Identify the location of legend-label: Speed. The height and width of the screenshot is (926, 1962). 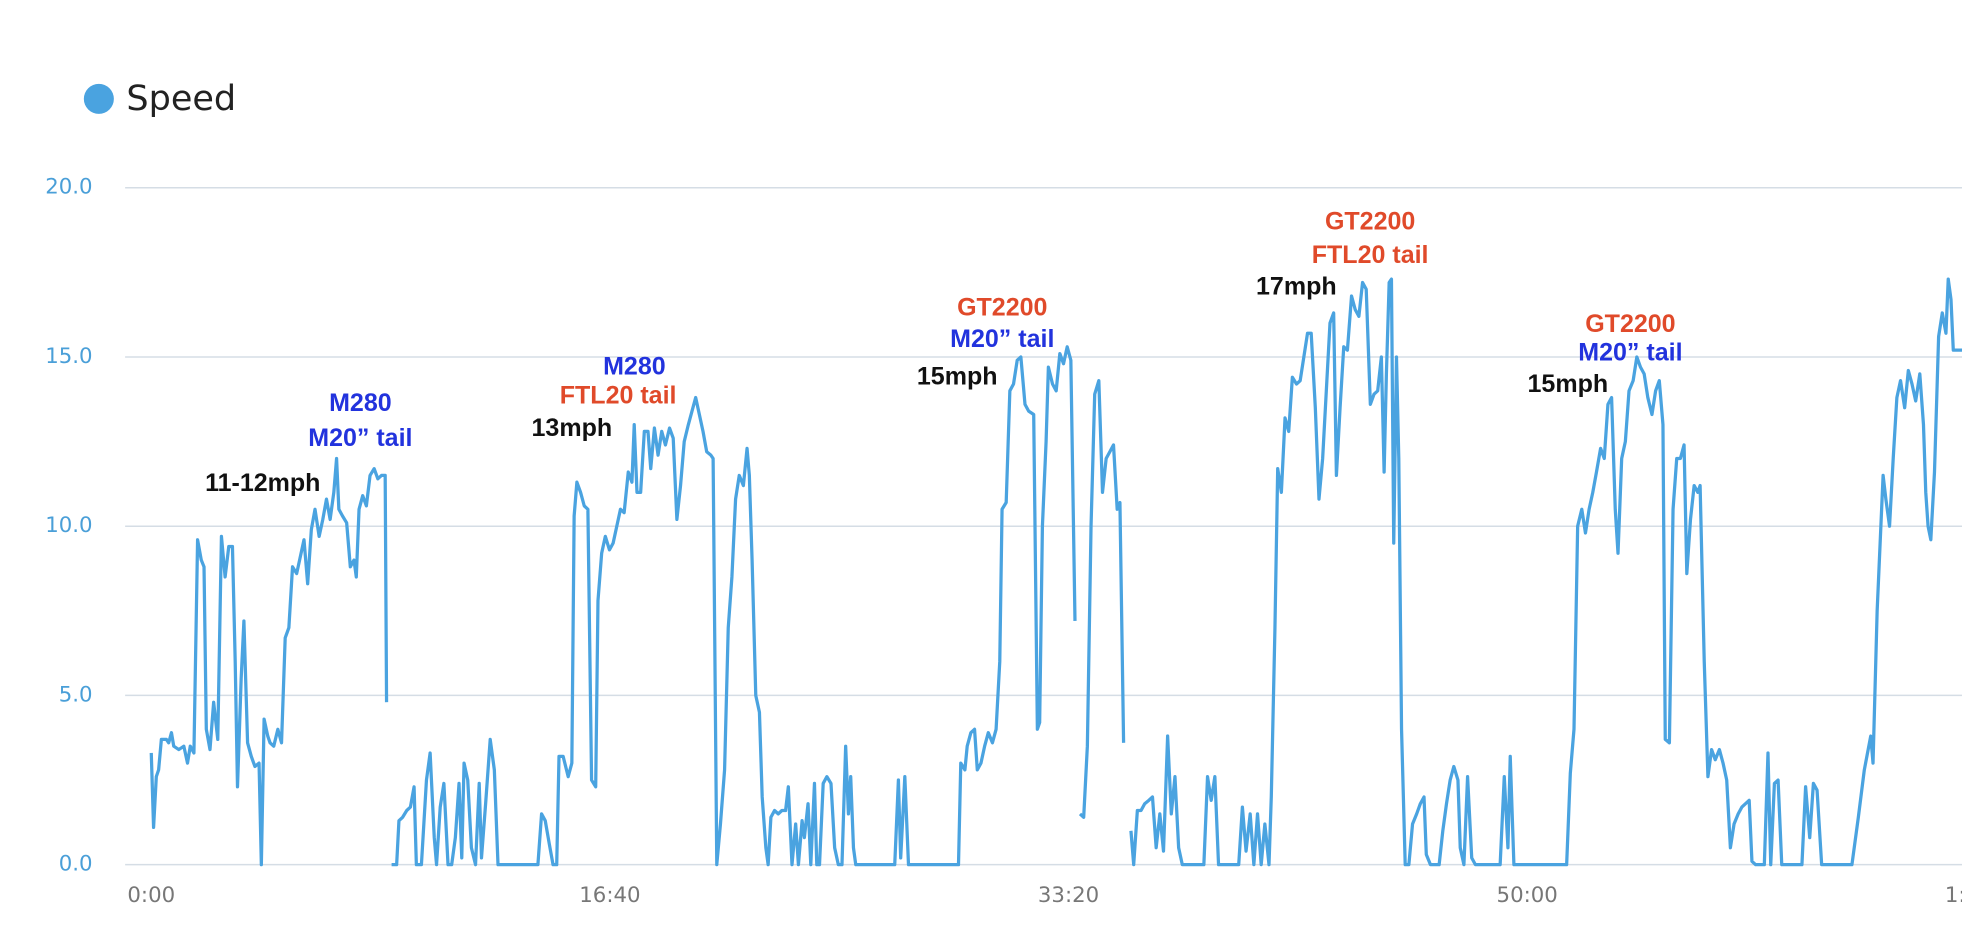
(181, 98).